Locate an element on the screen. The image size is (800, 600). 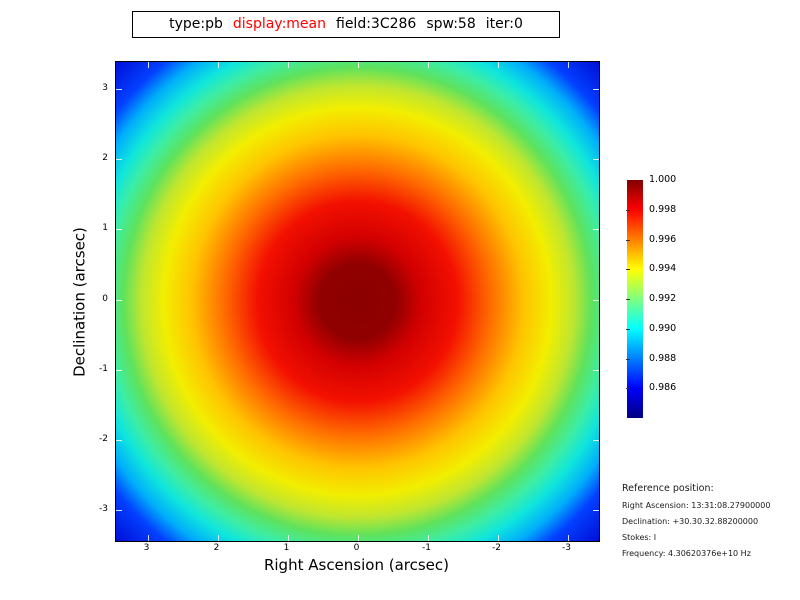
reference-stokes: Stokes: I is located at coordinates (639, 537).